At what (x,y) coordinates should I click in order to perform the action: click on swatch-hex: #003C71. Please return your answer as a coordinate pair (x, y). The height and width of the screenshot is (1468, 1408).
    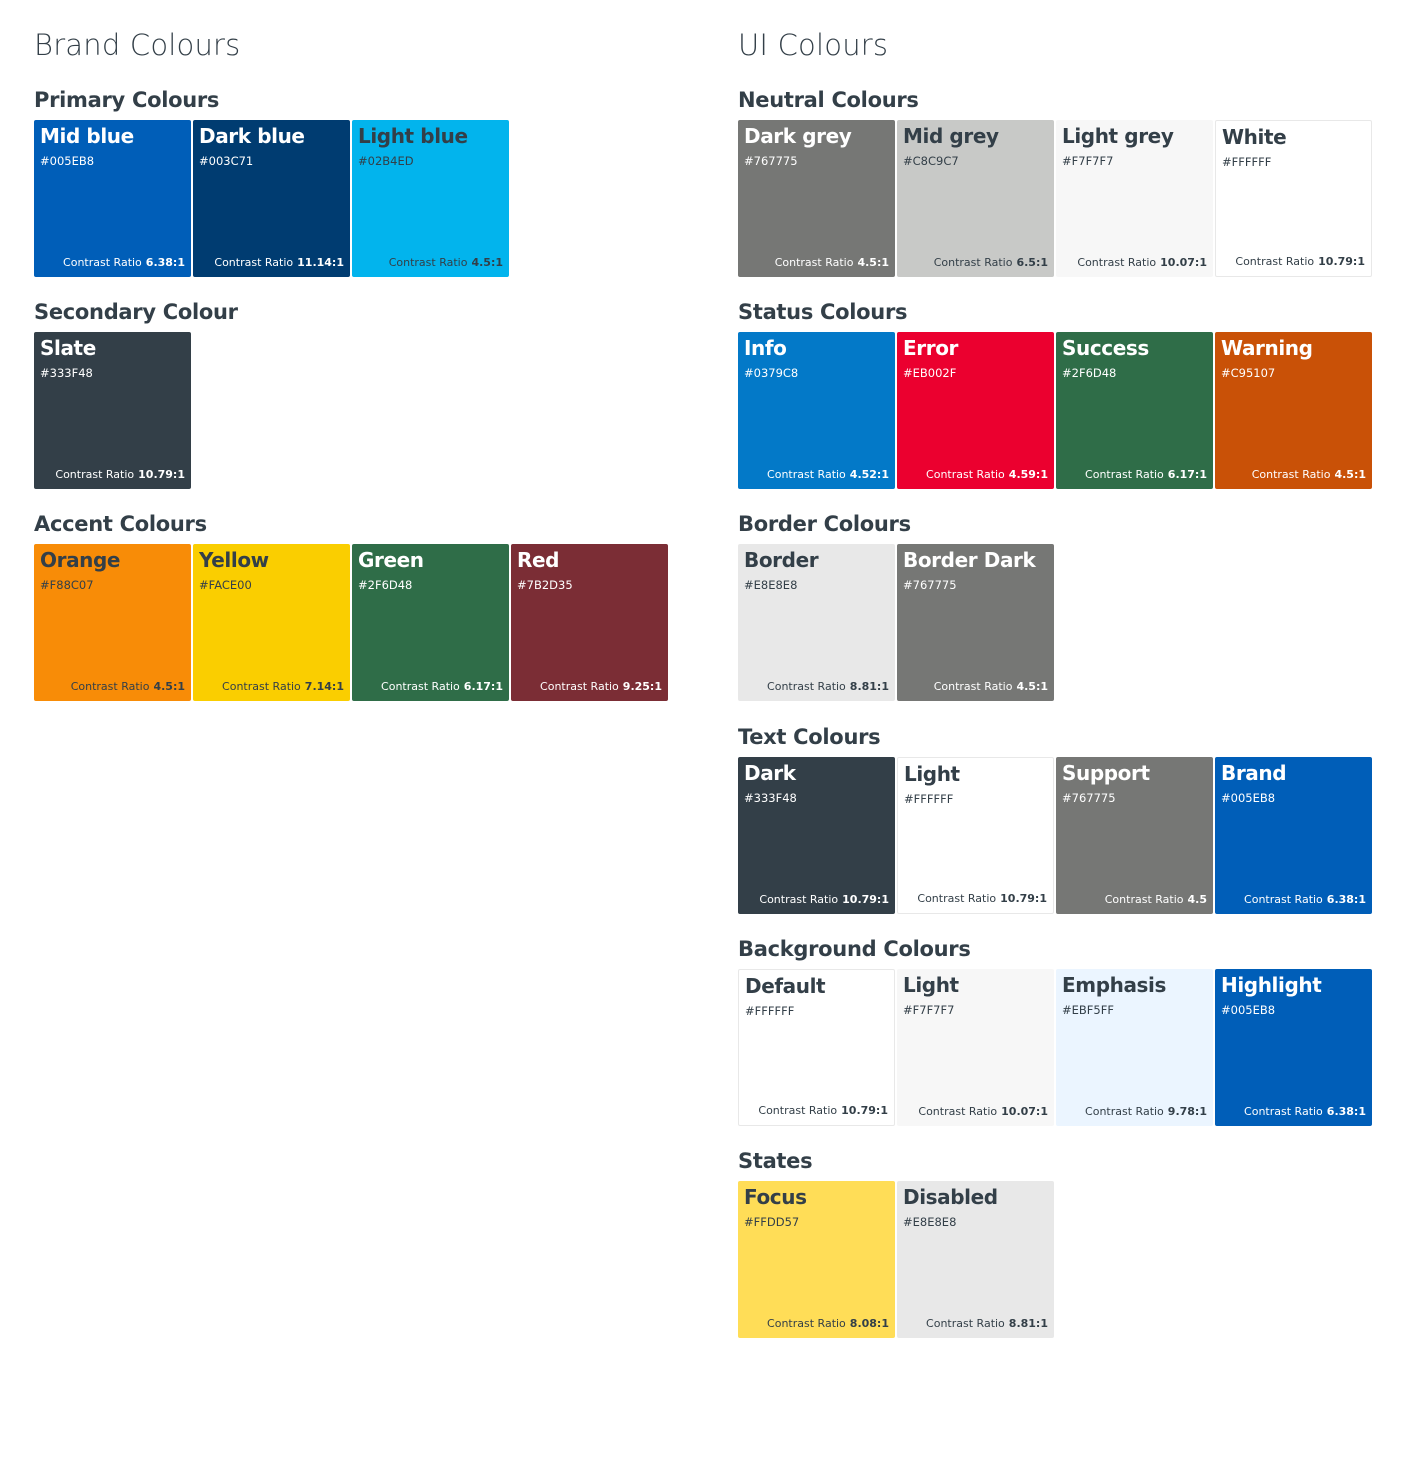
    Looking at the image, I should click on (226, 161).